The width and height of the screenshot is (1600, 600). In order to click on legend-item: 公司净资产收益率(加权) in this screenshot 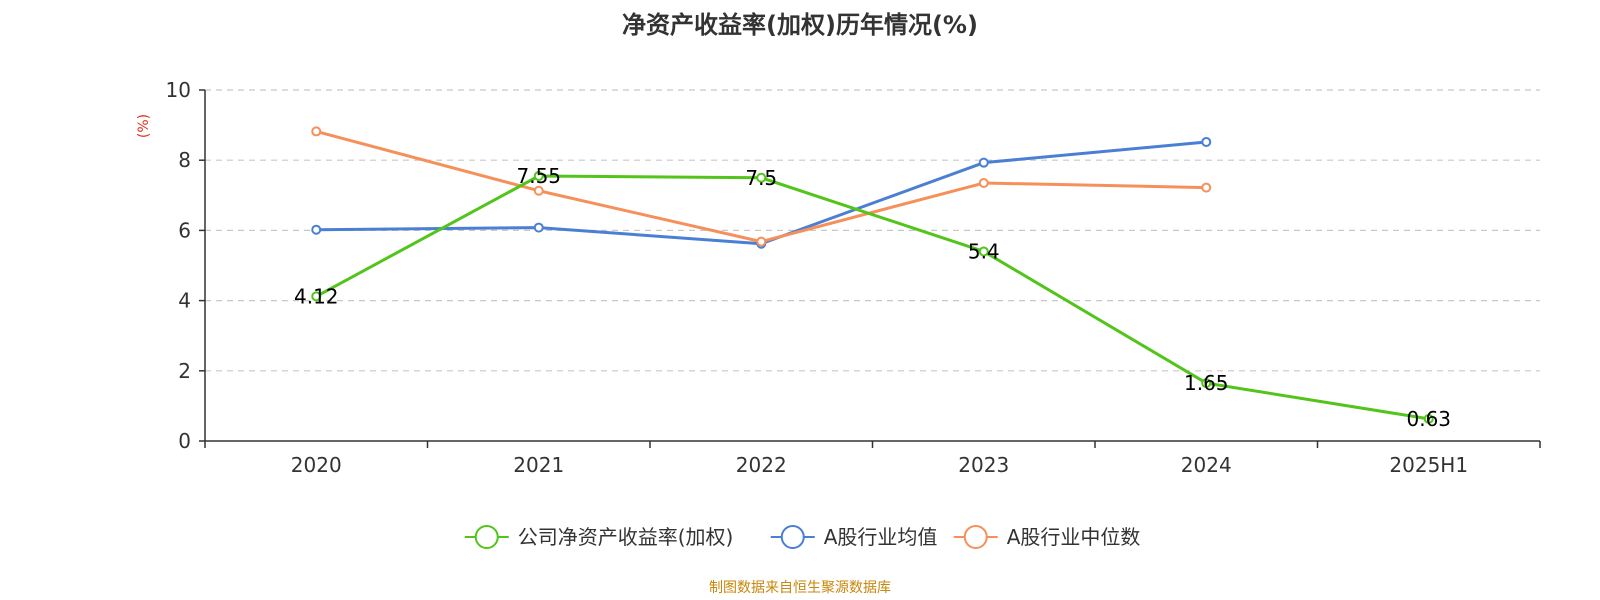, I will do `click(599, 537)`.